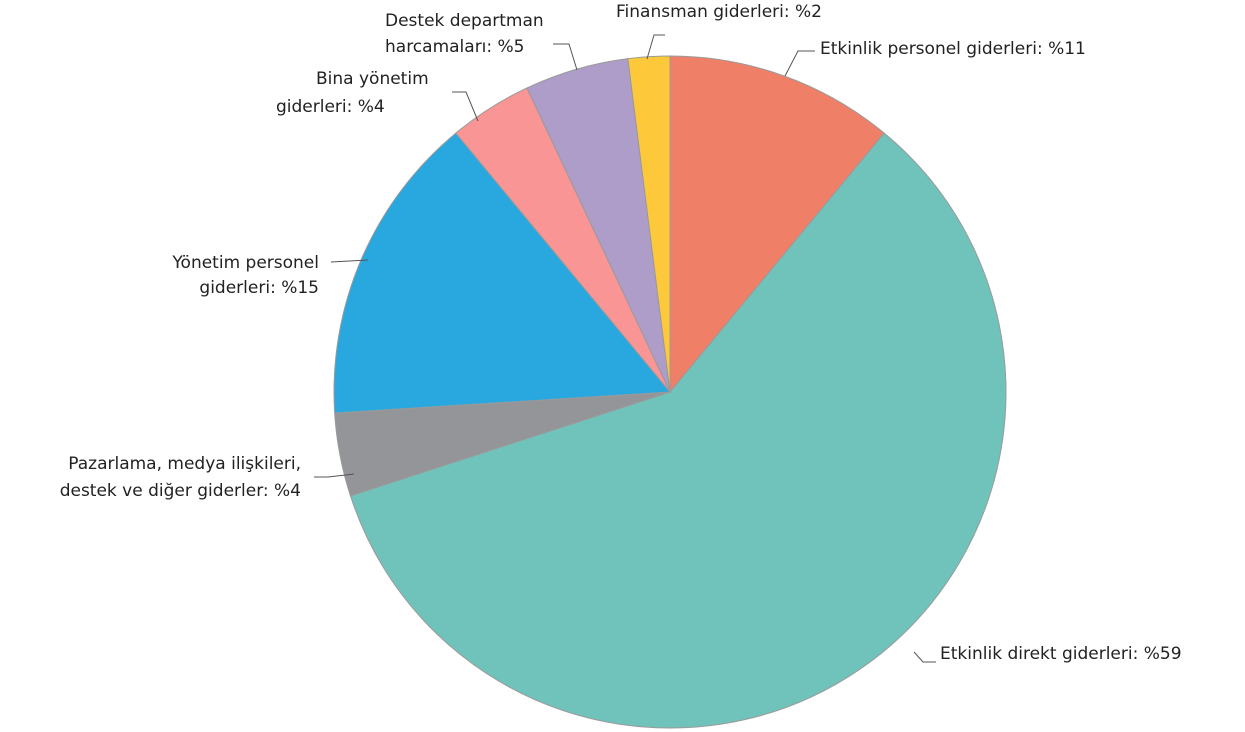  Describe the element at coordinates (464, 21) in the screenshot. I see `slice-label-5-line-0: Destek departman` at that location.